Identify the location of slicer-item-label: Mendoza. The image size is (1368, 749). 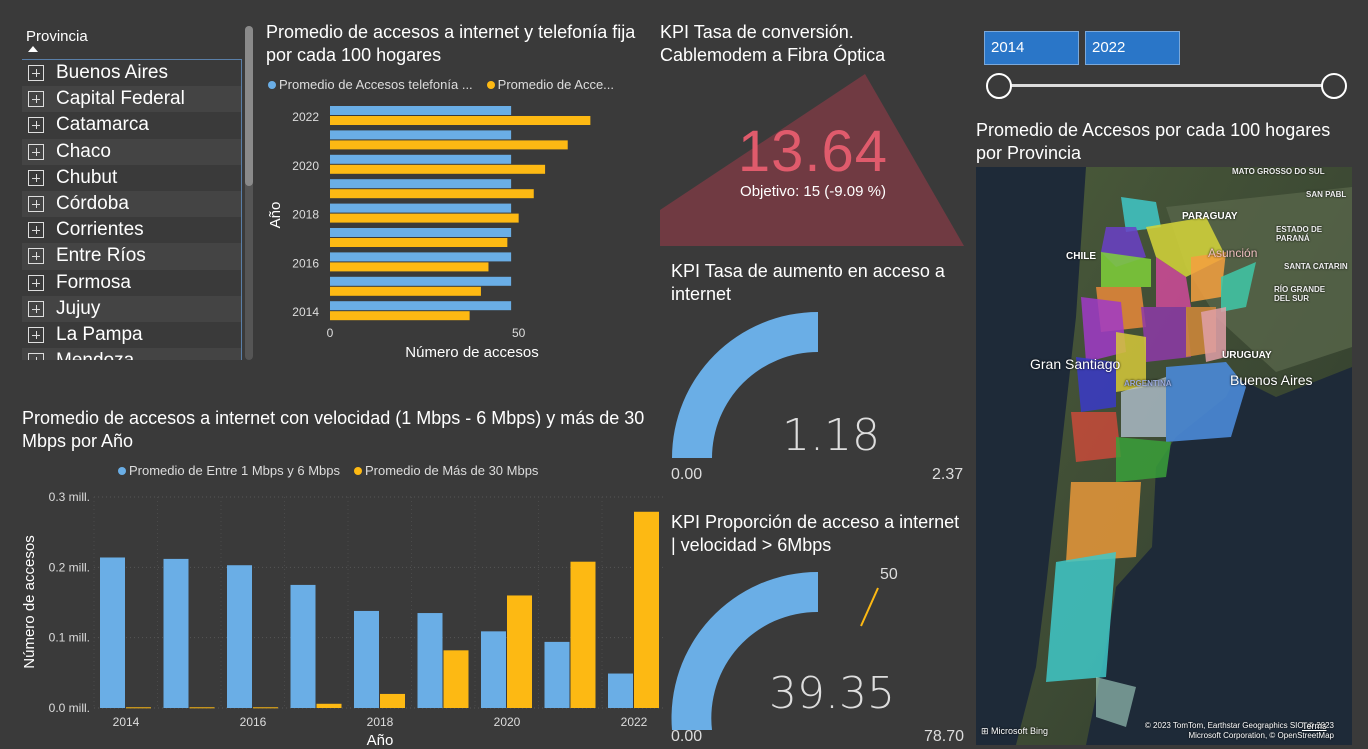
(95, 355).